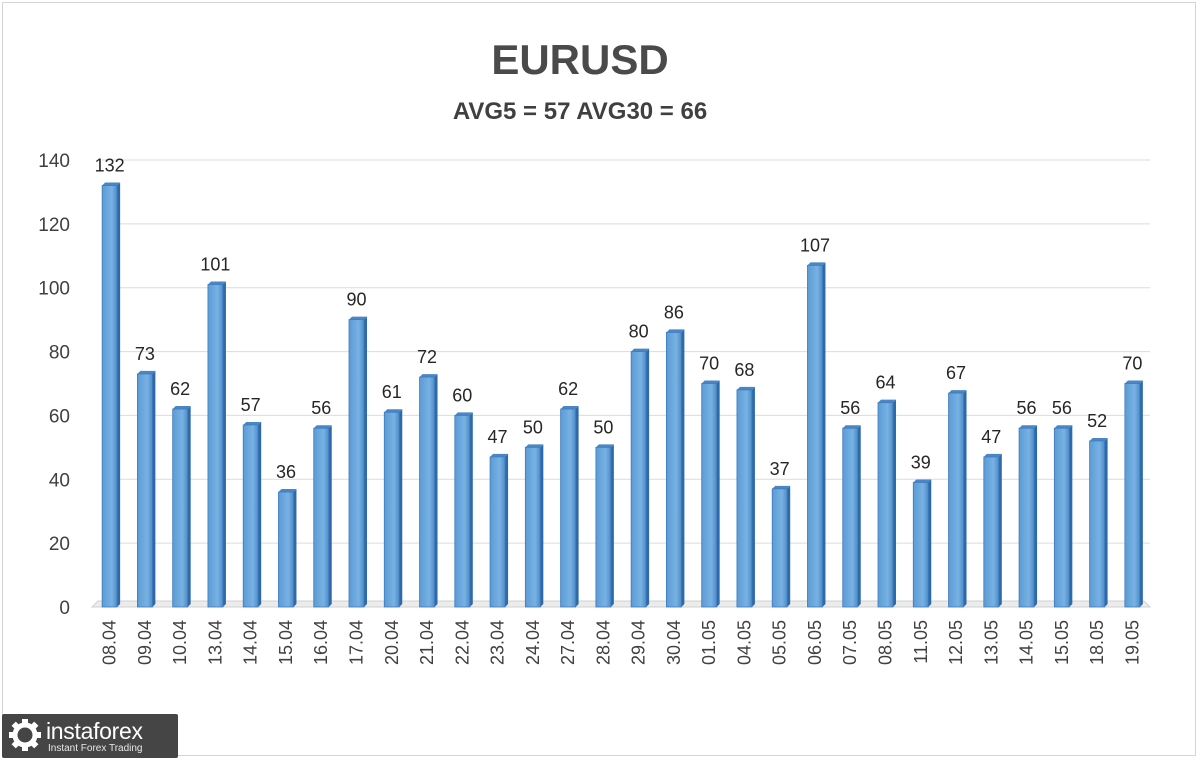  Describe the element at coordinates (1062, 642) in the screenshot. I see `x-tick-label: 15.05` at that location.